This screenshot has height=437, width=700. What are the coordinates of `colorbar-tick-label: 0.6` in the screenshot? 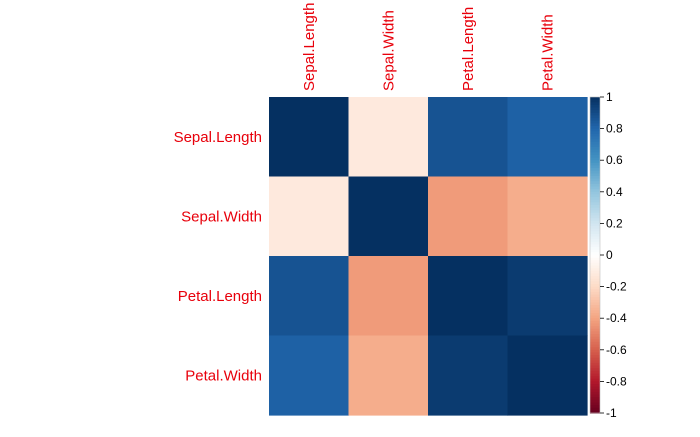 It's located at (614, 160).